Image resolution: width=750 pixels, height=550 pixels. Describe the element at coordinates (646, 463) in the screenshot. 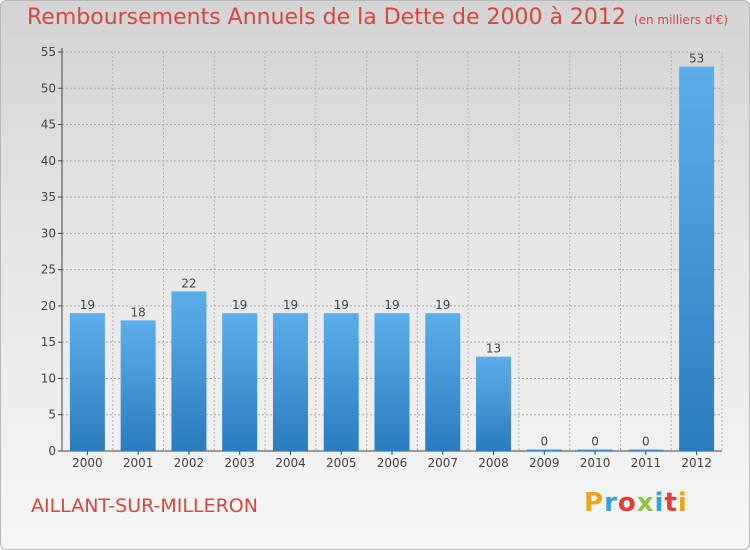

I see `x-tick-label: 2011` at that location.